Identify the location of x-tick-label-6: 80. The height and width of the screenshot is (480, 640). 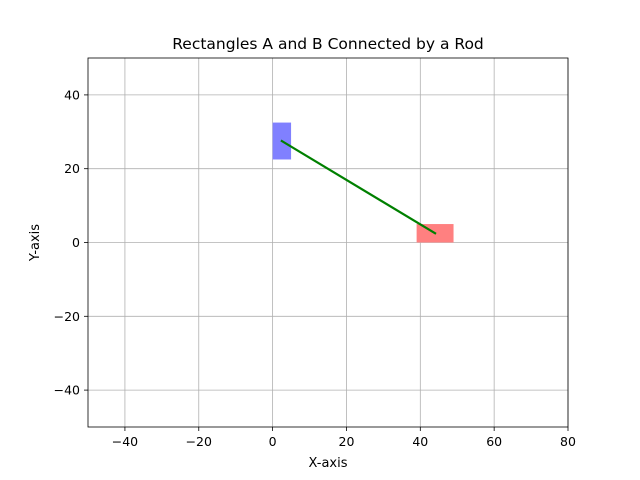
(568, 441).